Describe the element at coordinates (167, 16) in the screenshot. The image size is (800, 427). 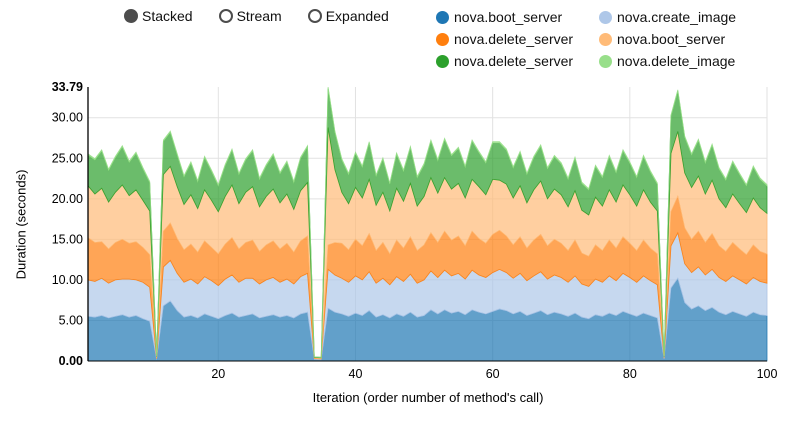
I see `radio-stacked-label: Stacked` at that location.